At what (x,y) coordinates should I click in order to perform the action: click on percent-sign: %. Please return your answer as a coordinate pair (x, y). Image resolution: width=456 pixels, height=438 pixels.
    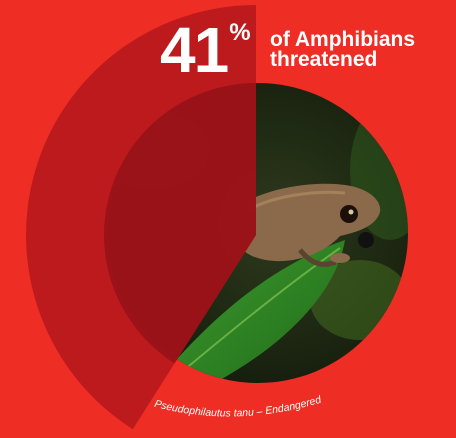
    Looking at the image, I should click on (240, 32).